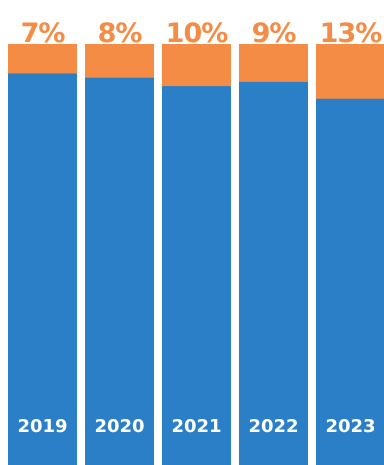  I want to click on data-label-2021: 10%, so click(197, 33).